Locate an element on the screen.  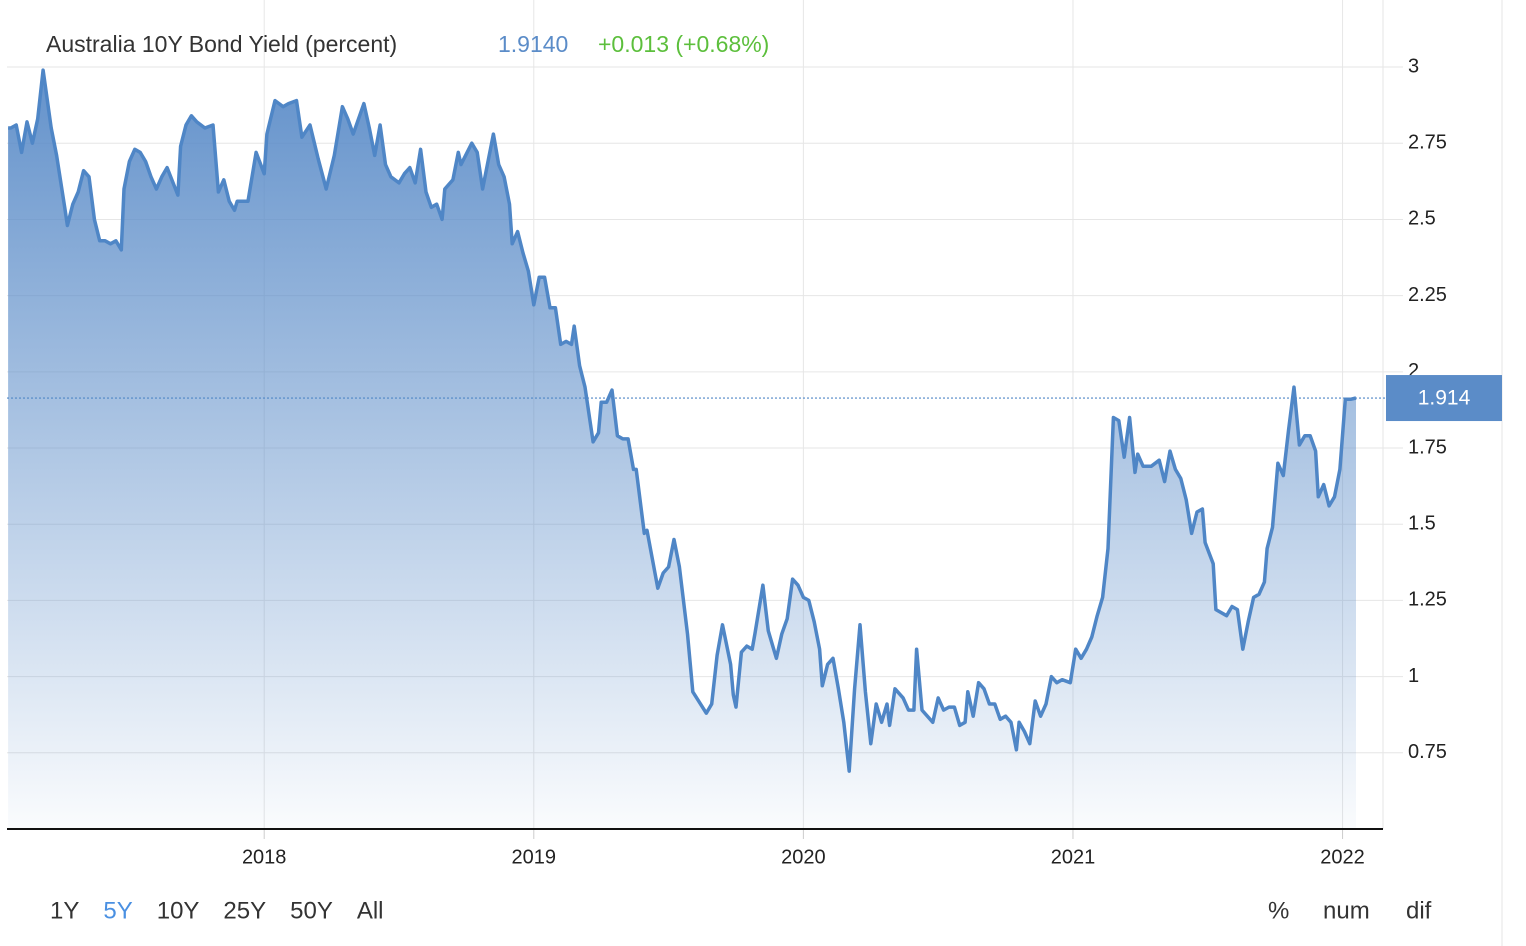
x-tick-label: 2018 is located at coordinates (264, 857).